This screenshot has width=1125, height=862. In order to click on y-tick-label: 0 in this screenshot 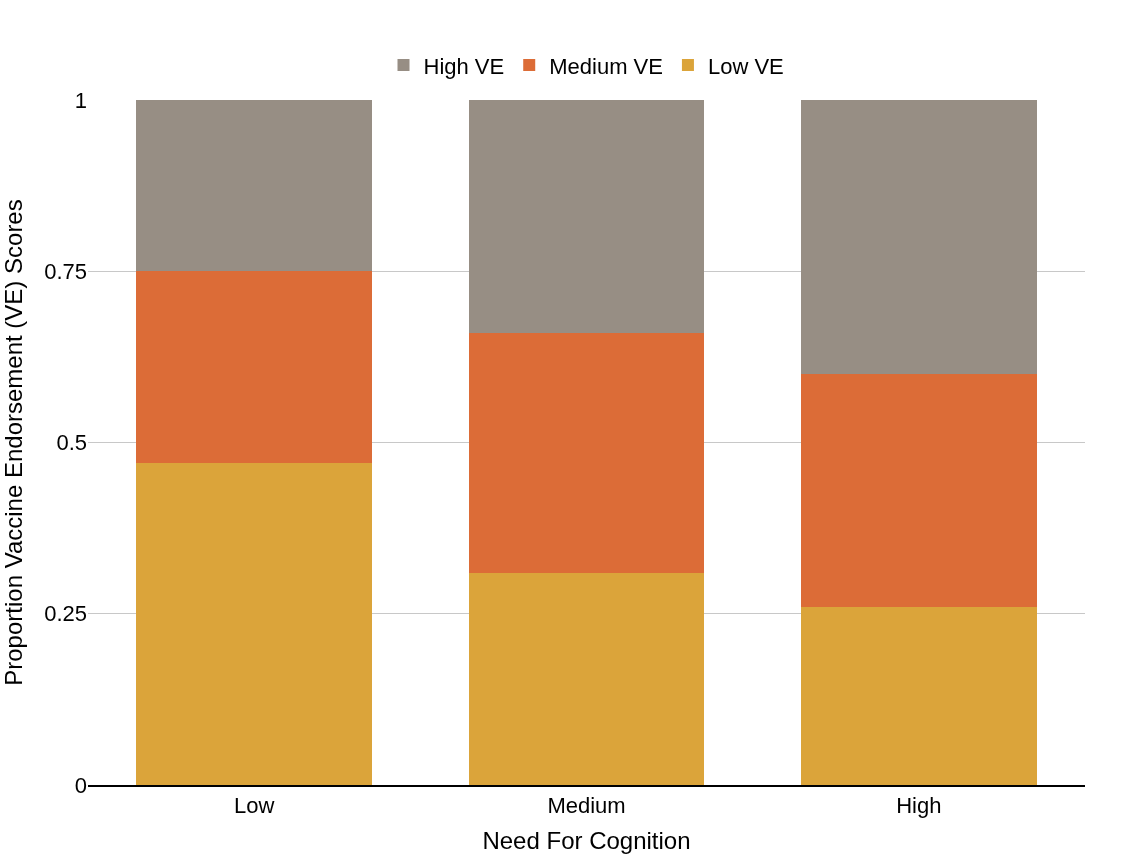, I will do `click(80, 785)`.